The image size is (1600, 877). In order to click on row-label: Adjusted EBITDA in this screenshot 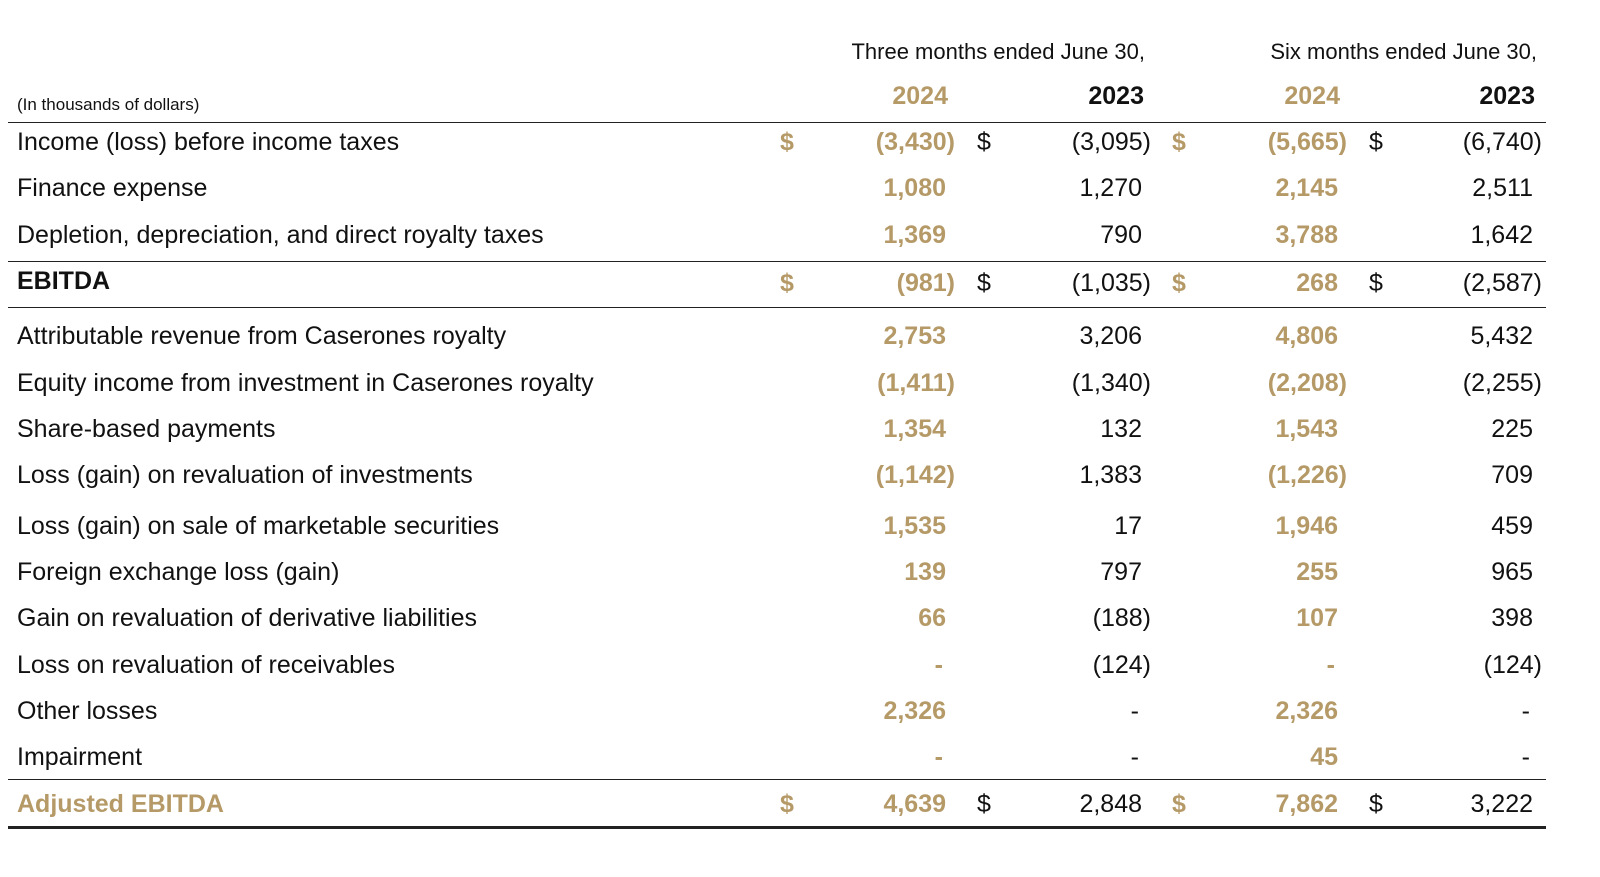, I will do `click(120, 804)`.